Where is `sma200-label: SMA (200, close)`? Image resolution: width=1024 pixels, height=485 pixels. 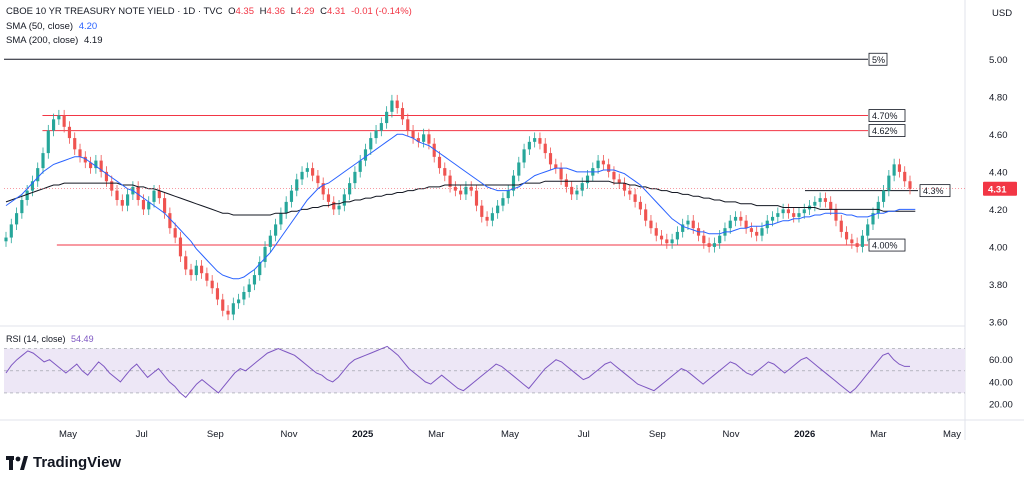 sma200-label: SMA (200, close) is located at coordinates (42, 40).